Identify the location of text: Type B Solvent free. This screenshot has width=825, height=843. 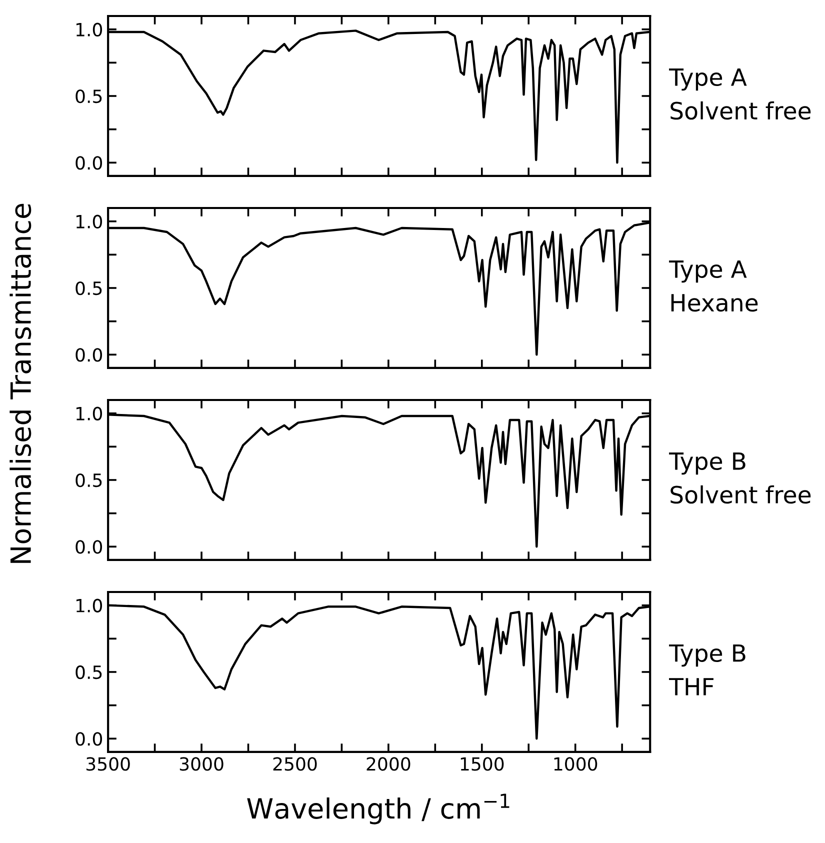
(740, 478).